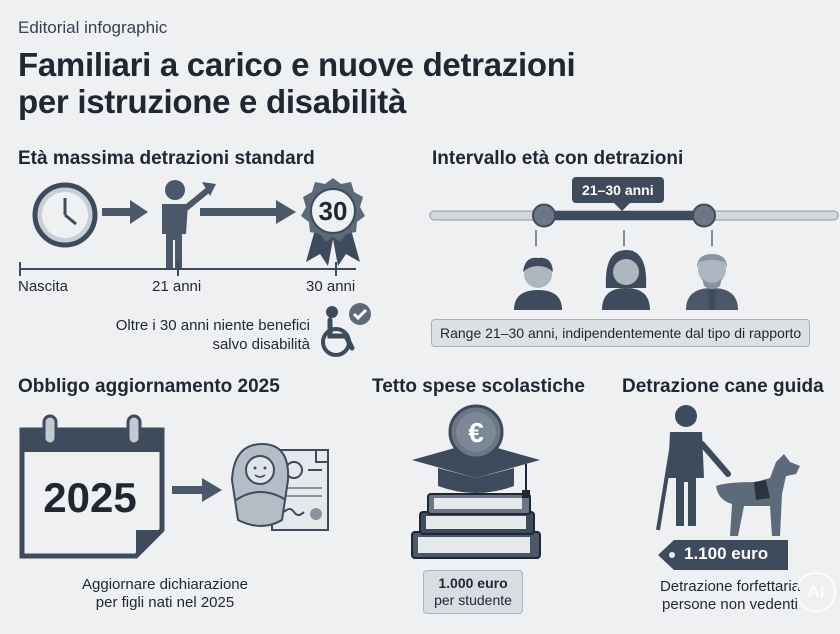 The width and height of the screenshot is (840, 634). Describe the element at coordinates (758, 495) in the screenshot. I see `guide-dog-icon` at that location.